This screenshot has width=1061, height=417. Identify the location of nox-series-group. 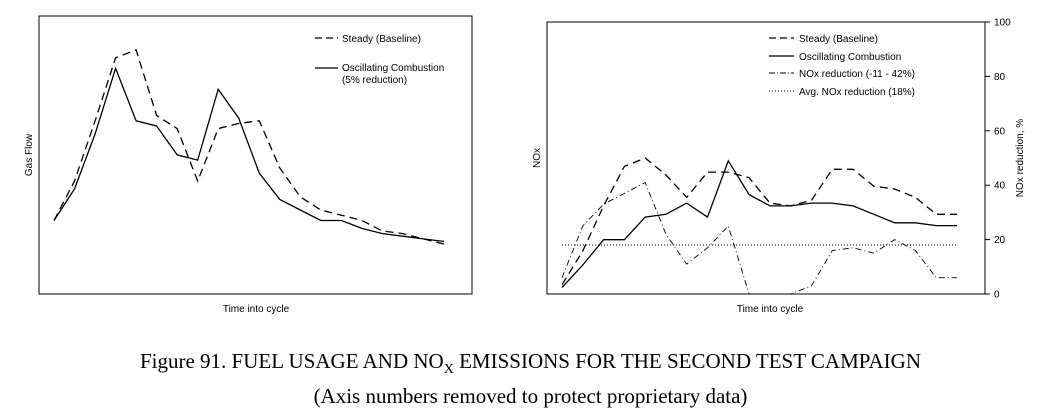
(759, 226).